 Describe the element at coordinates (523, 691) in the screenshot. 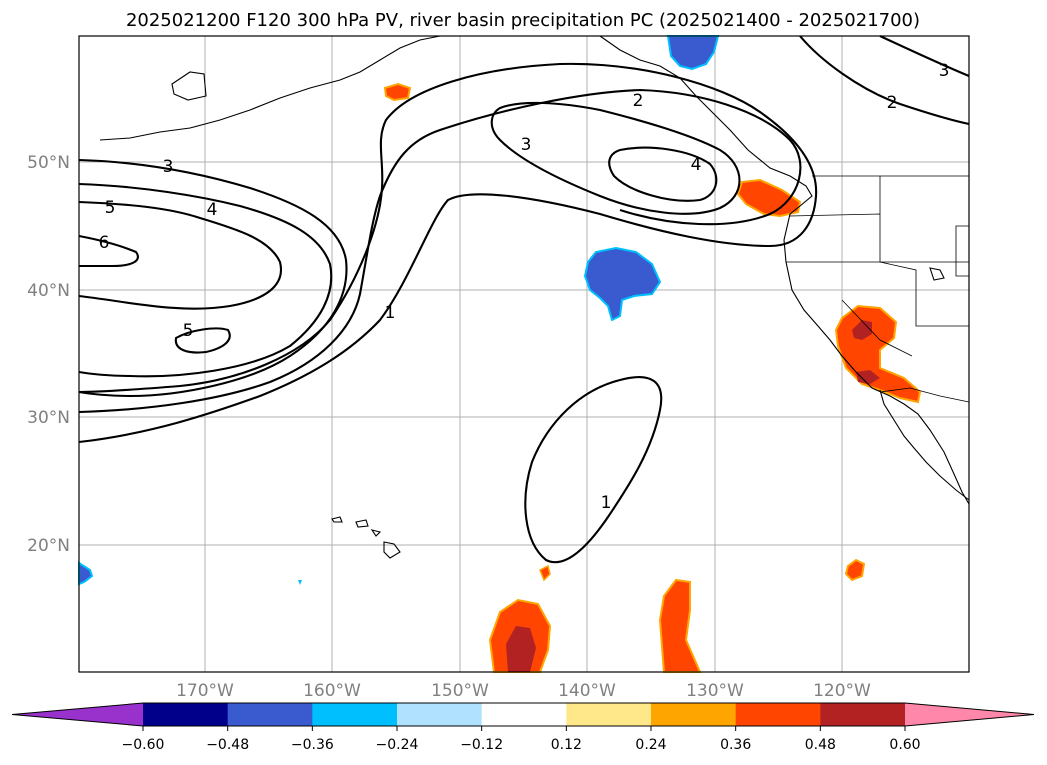

I see `lon-labels: 170°W 160°W 150°W 140°W 130°W 120°W` at that location.